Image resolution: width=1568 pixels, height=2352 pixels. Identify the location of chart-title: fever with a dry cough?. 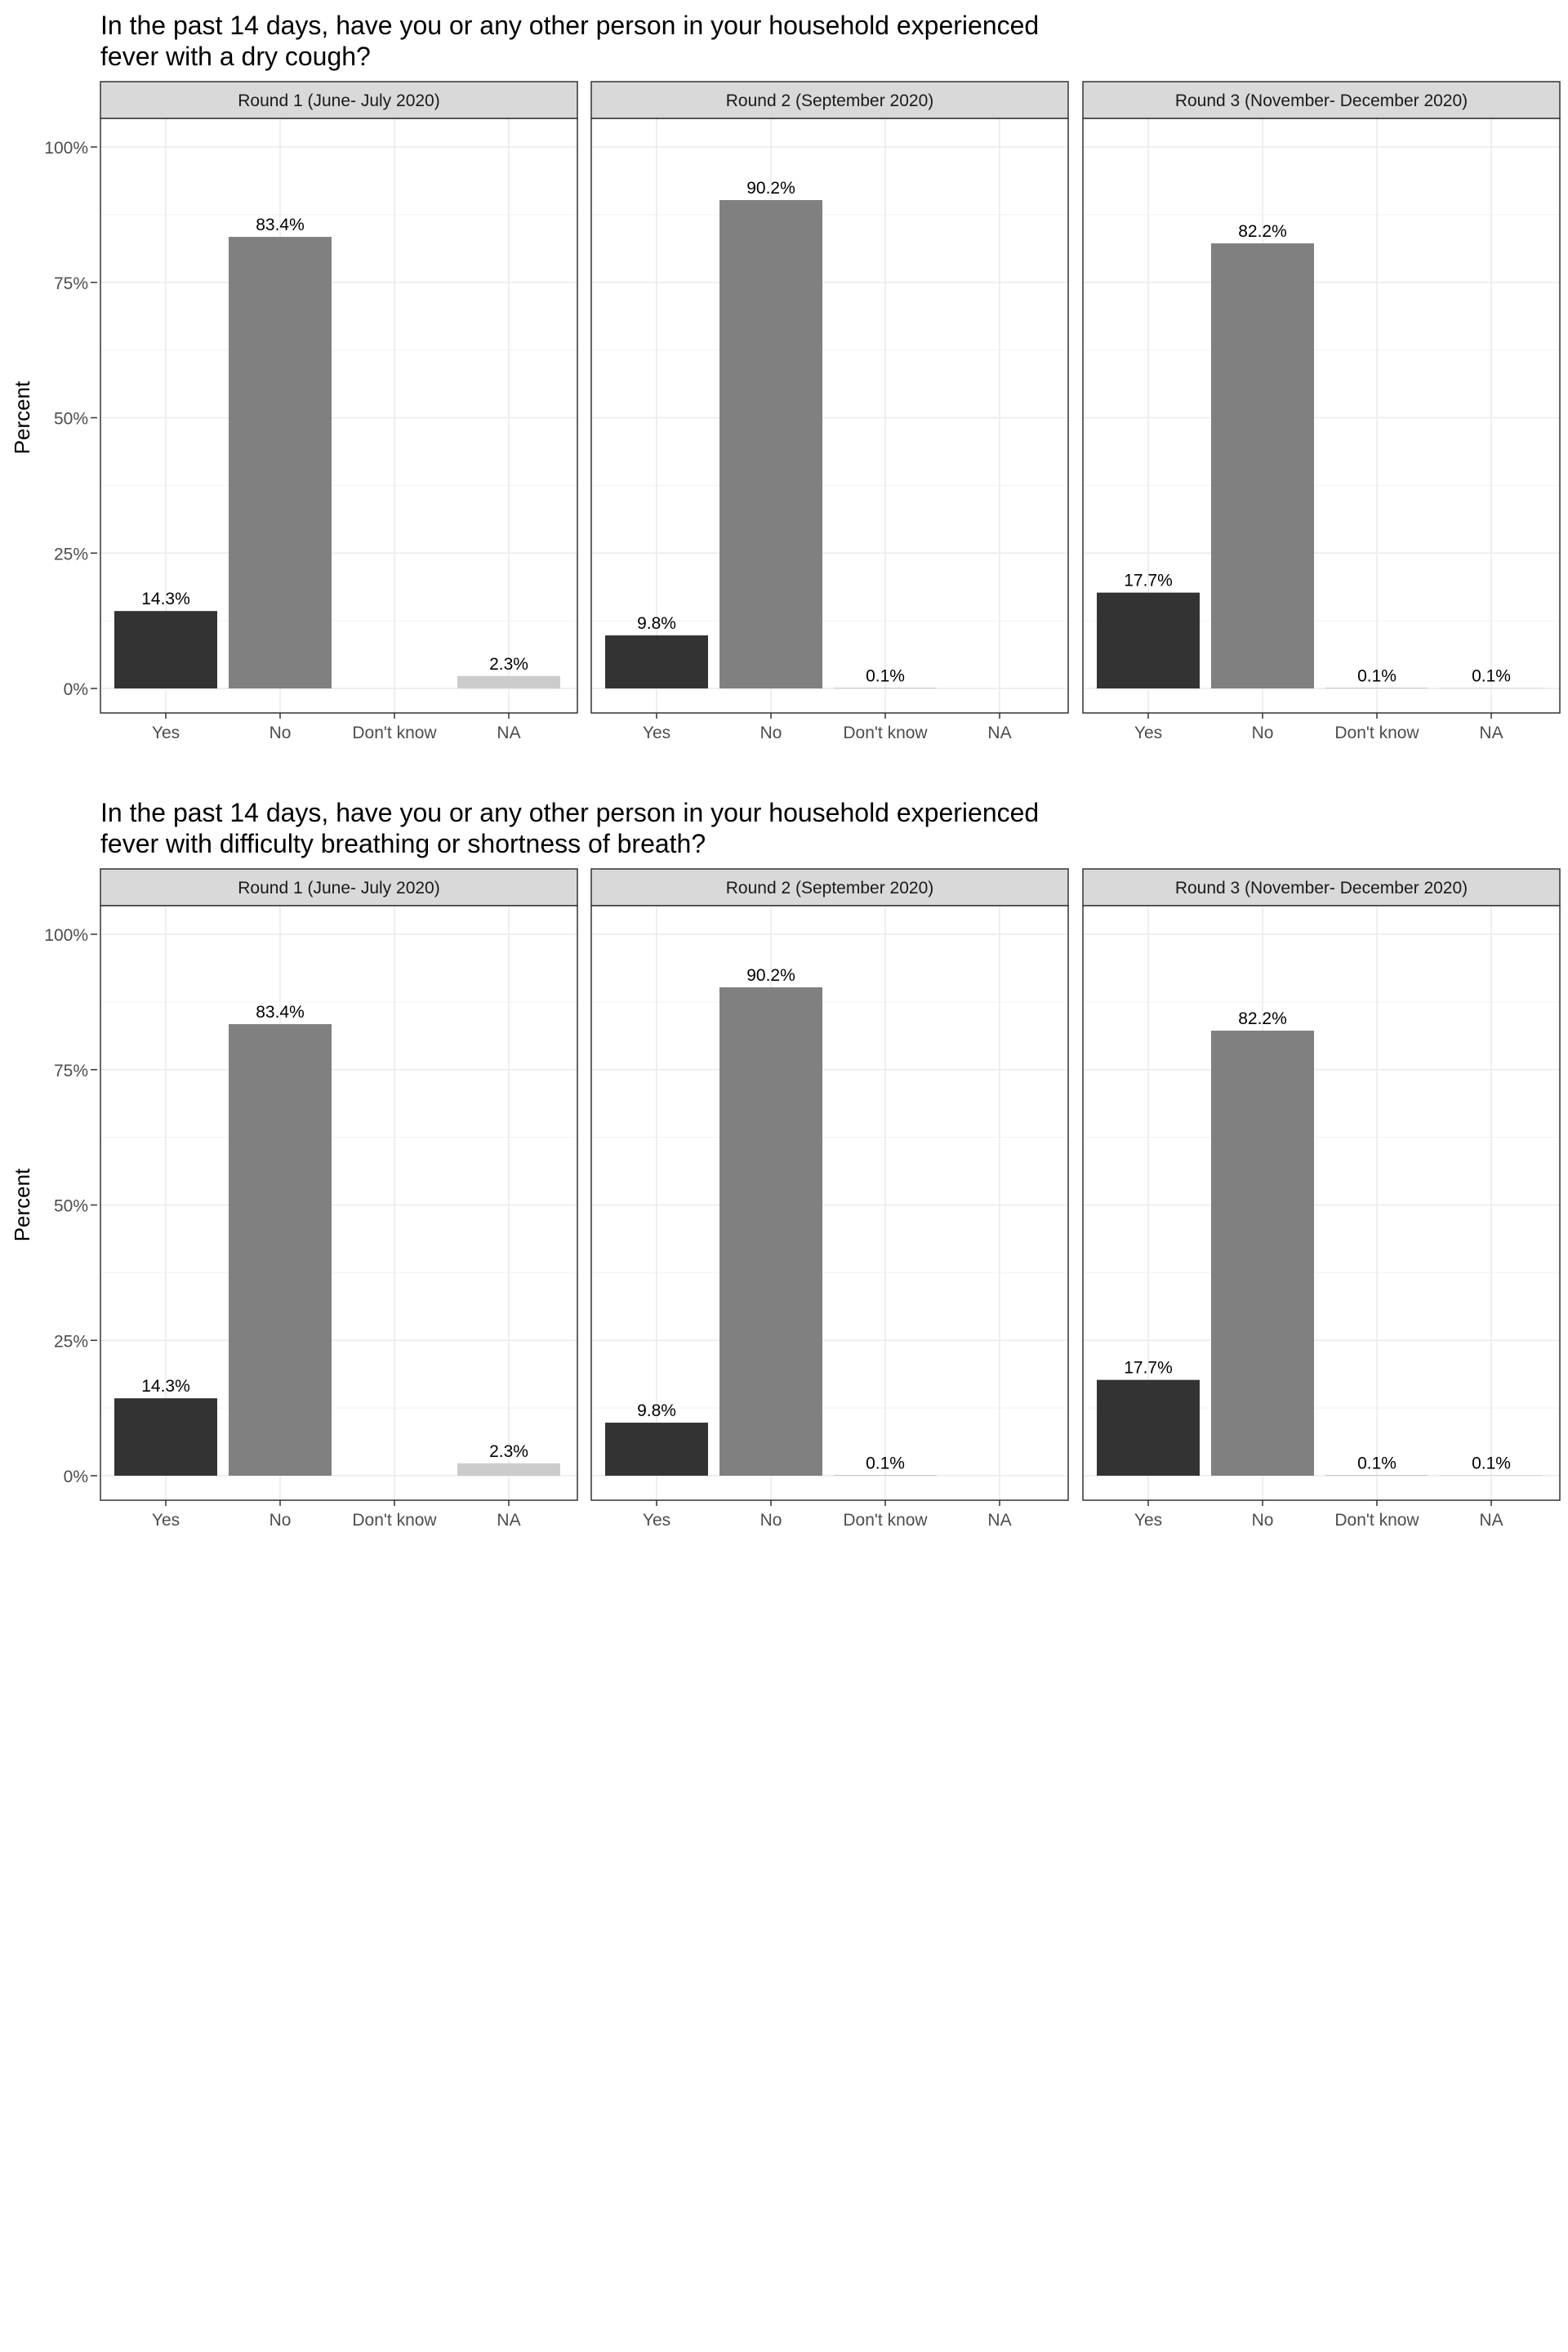
(236, 56).